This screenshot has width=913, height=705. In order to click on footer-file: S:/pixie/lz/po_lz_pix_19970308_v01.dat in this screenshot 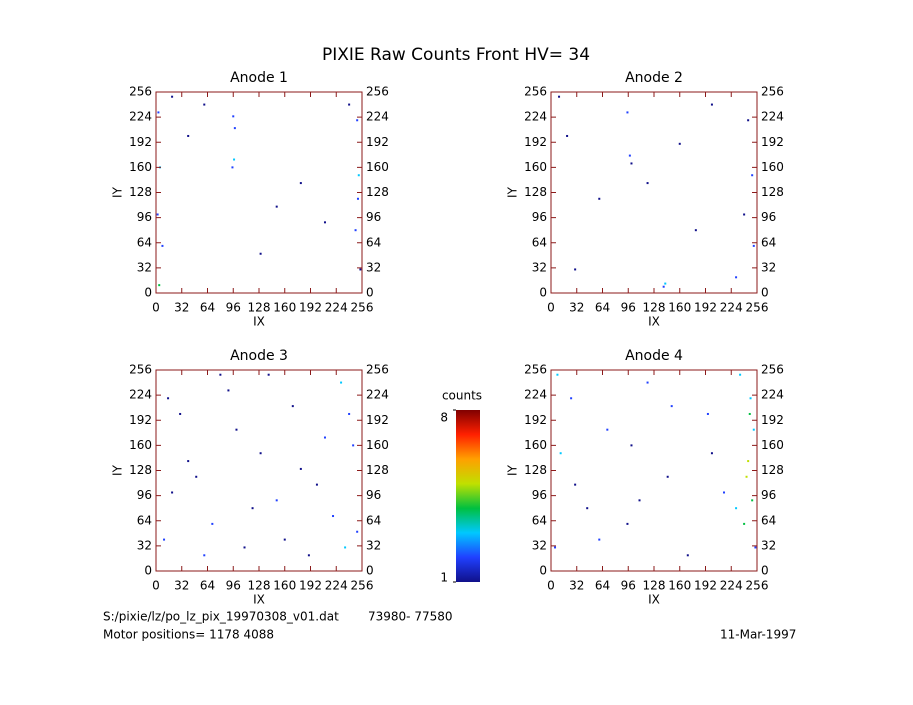, I will do `click(221, 617)`.